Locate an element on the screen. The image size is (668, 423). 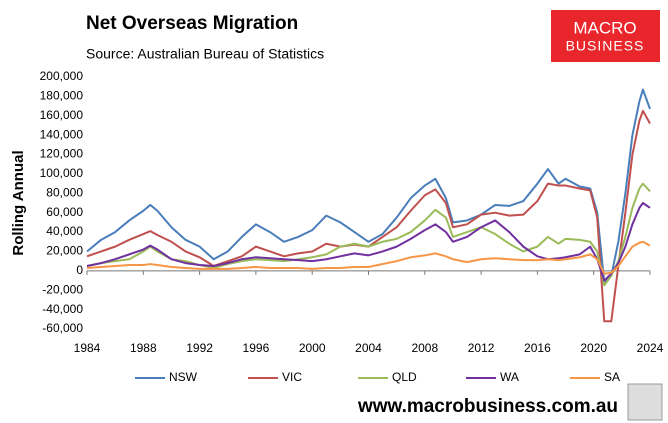
y-tick-label: 80,000 is located at coordinates (64, 192).